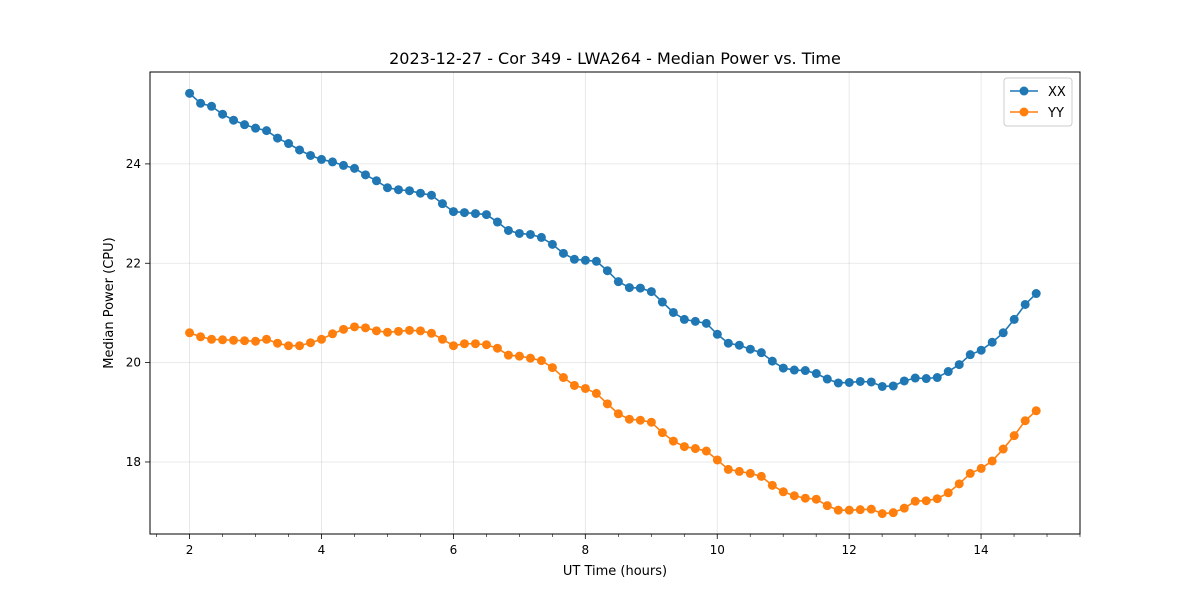  What do you see at coordinates (133, 462) in the screenshot?
I see `y-tick-label: 18` at bounding box center [133, 462].